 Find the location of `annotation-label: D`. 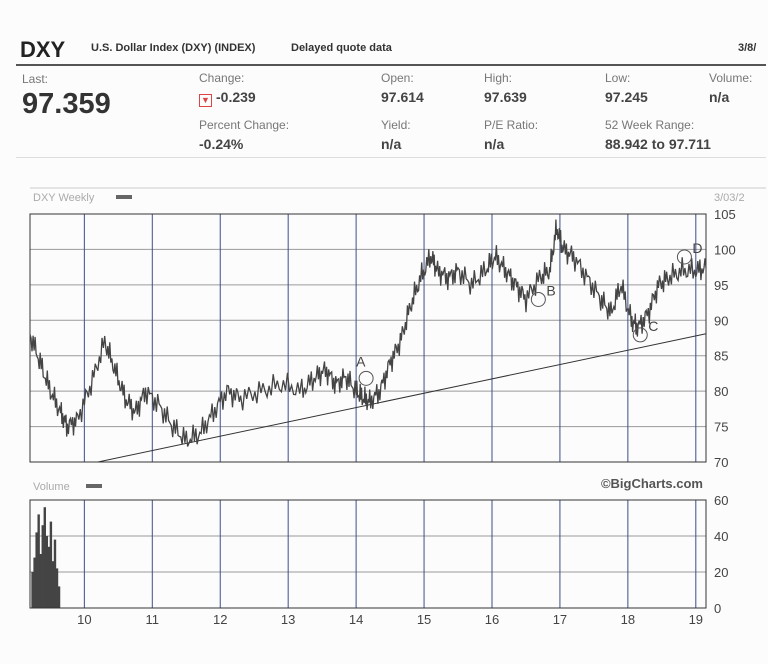

annotation-label: D is located at coordinates (697, 248).